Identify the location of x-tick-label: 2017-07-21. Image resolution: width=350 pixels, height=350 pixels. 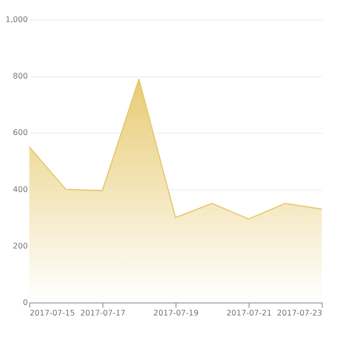
(249, 313).